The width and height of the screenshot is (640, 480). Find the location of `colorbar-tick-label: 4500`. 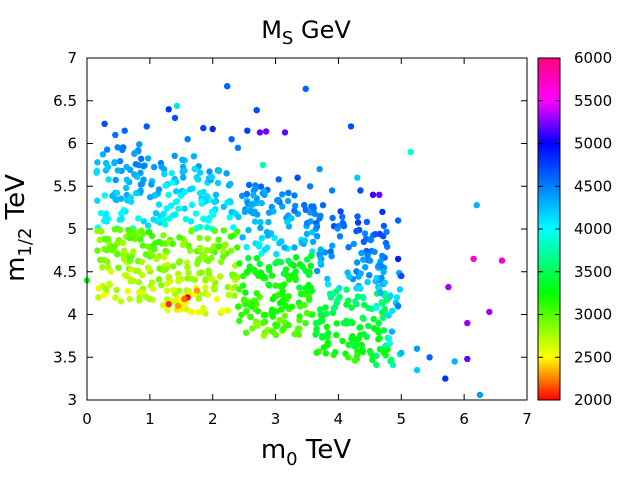

colorbar-tick-label: 4500 is located at coordinates (593, 186).